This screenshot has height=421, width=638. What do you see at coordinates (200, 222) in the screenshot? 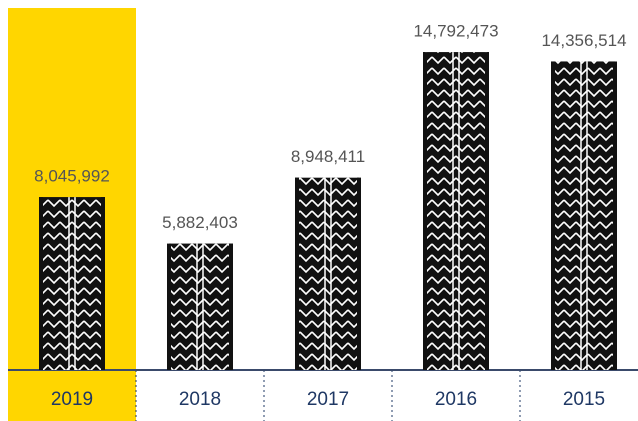
I see `value-label: 5,882,403` at bounding box center [200, 222].